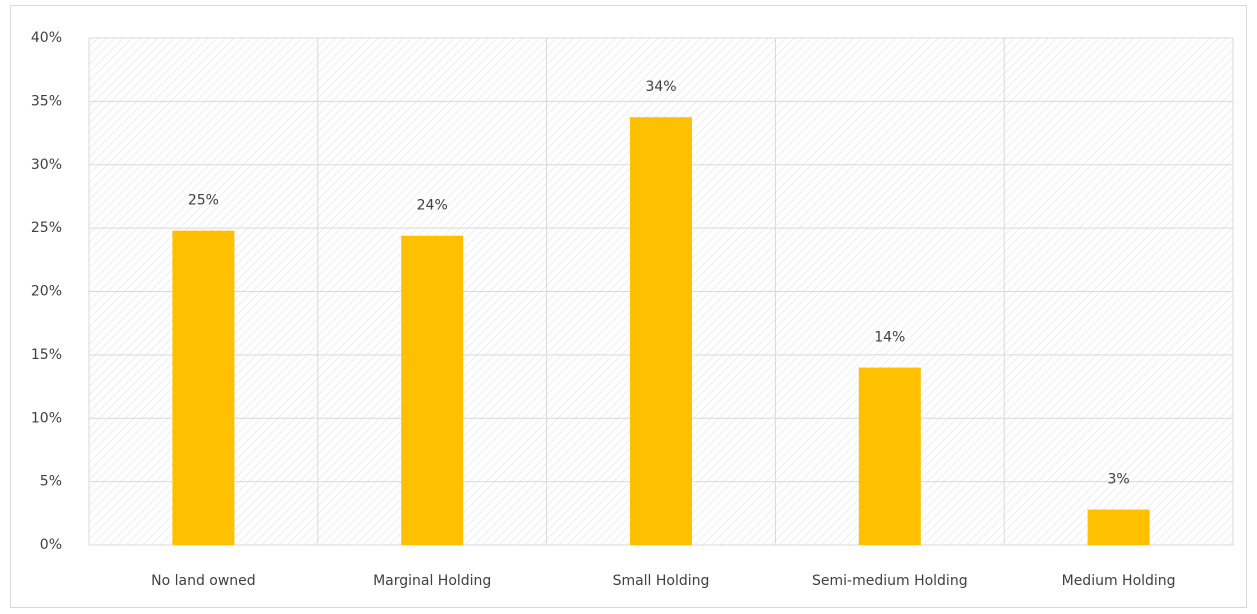 The height and width of the screenshot is (614, 1257). Describe the element at coordinates (1119, 581) in the screenshot. I see `x-tick-label: Medium Holding` at that location.